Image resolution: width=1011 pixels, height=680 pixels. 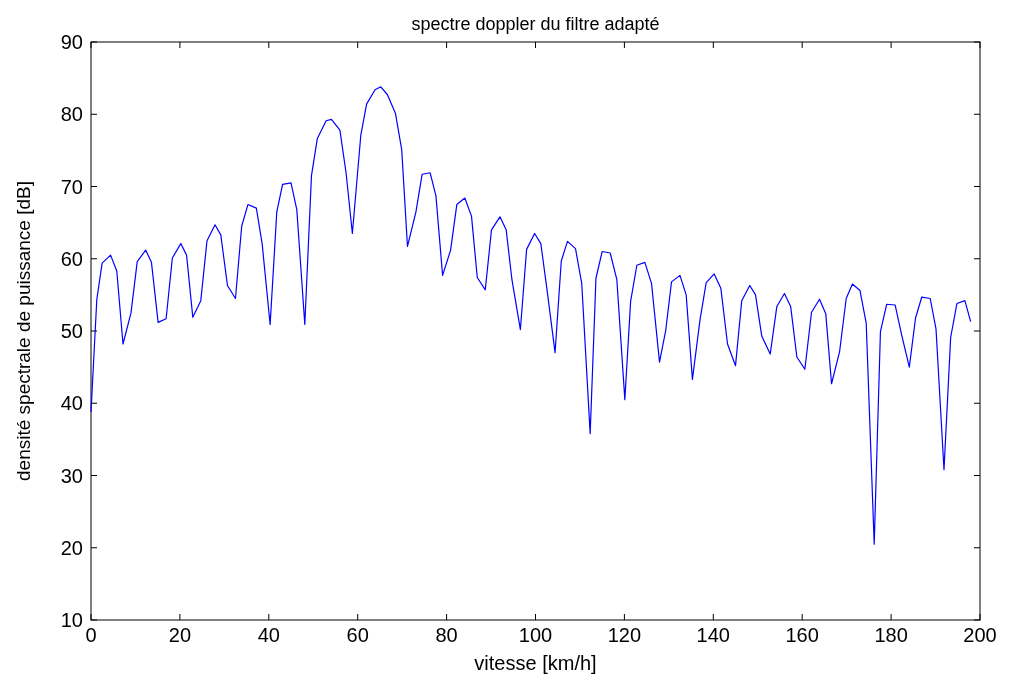 What do you see at coordinates (71, 475) in the screenshot?
I see `y-tick-label: 30` at bounding box center [71, 475].